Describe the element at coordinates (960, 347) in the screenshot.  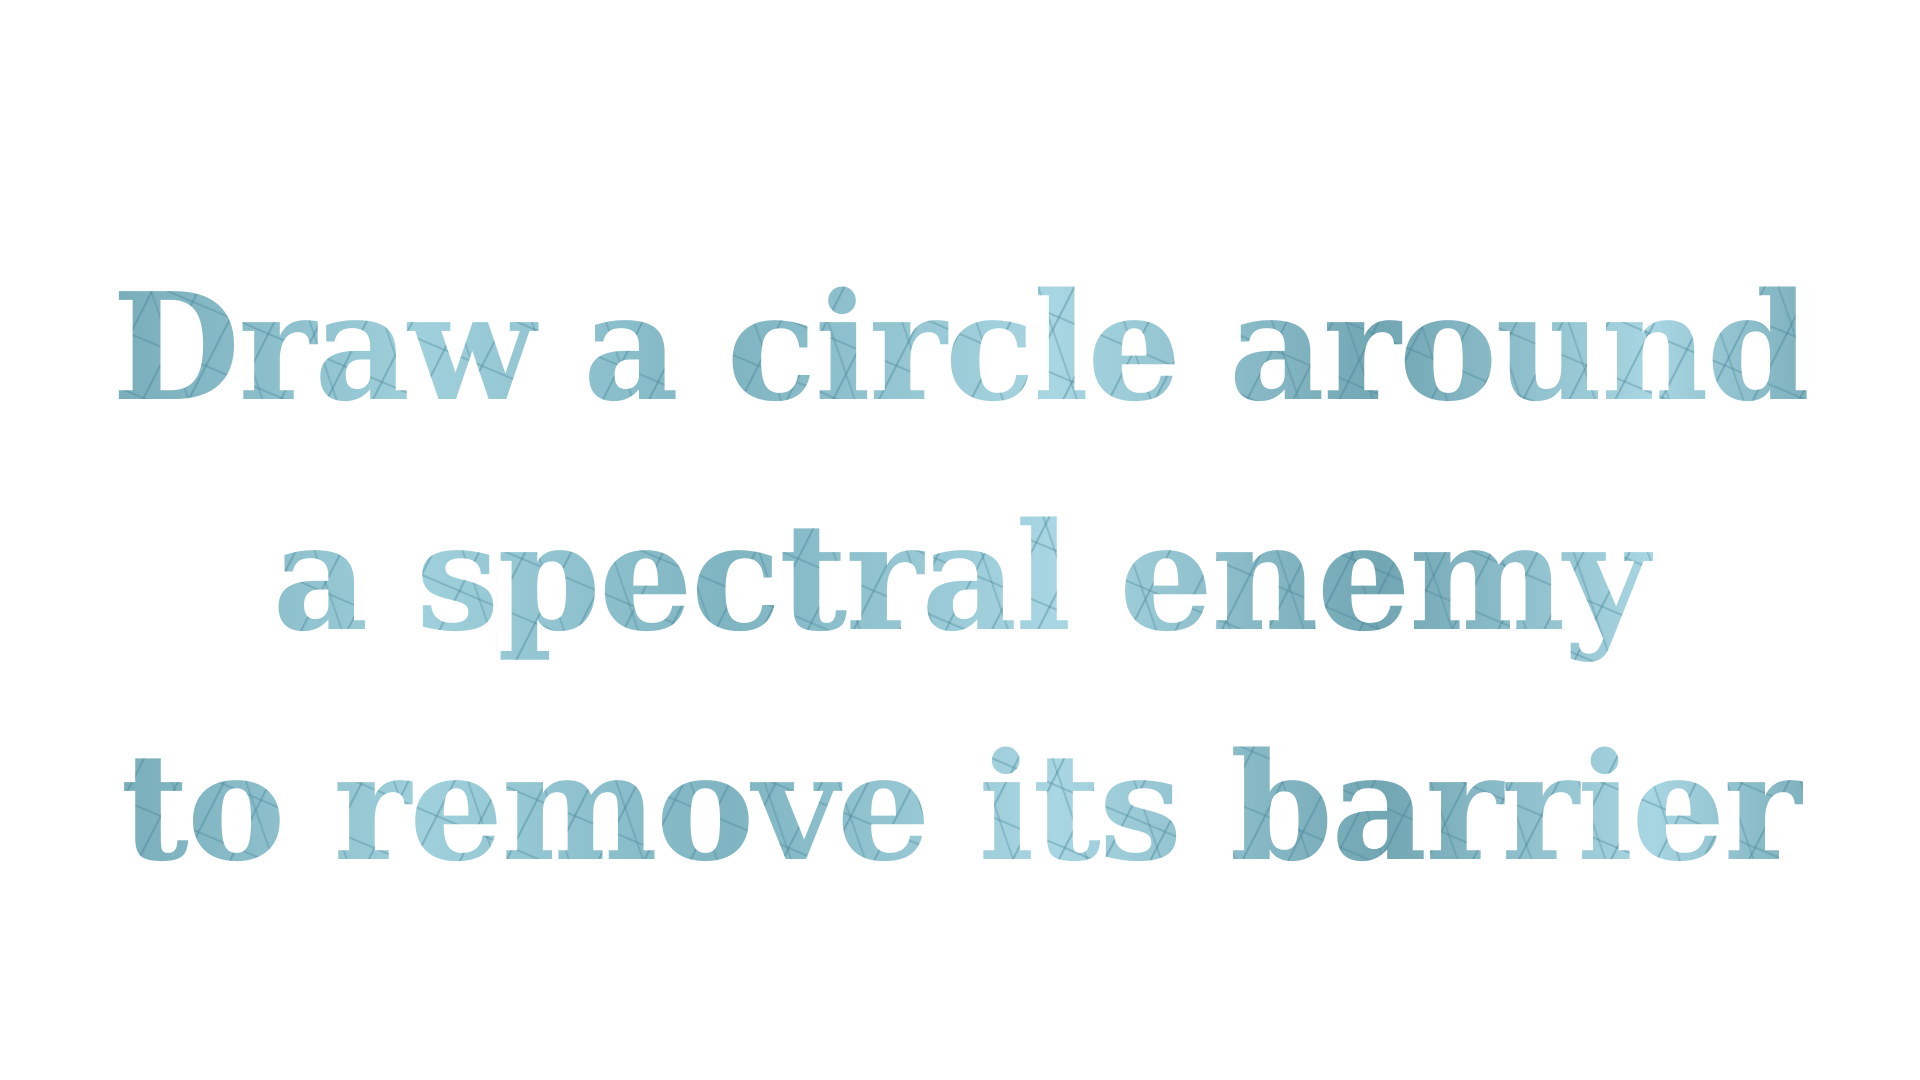
I see `instruction-line-1: Draw a circle around` at that location.